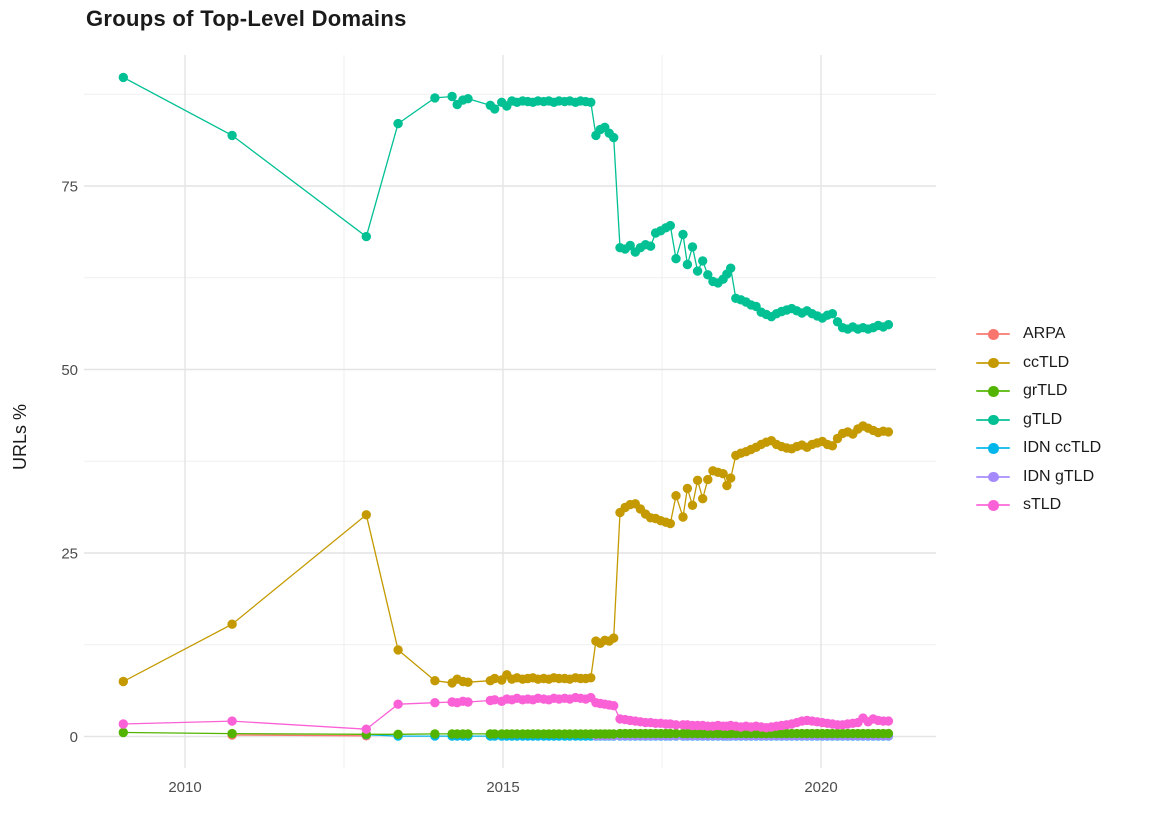  I want to click on legend-item-arpa: ARPA, so click(1038, 334).